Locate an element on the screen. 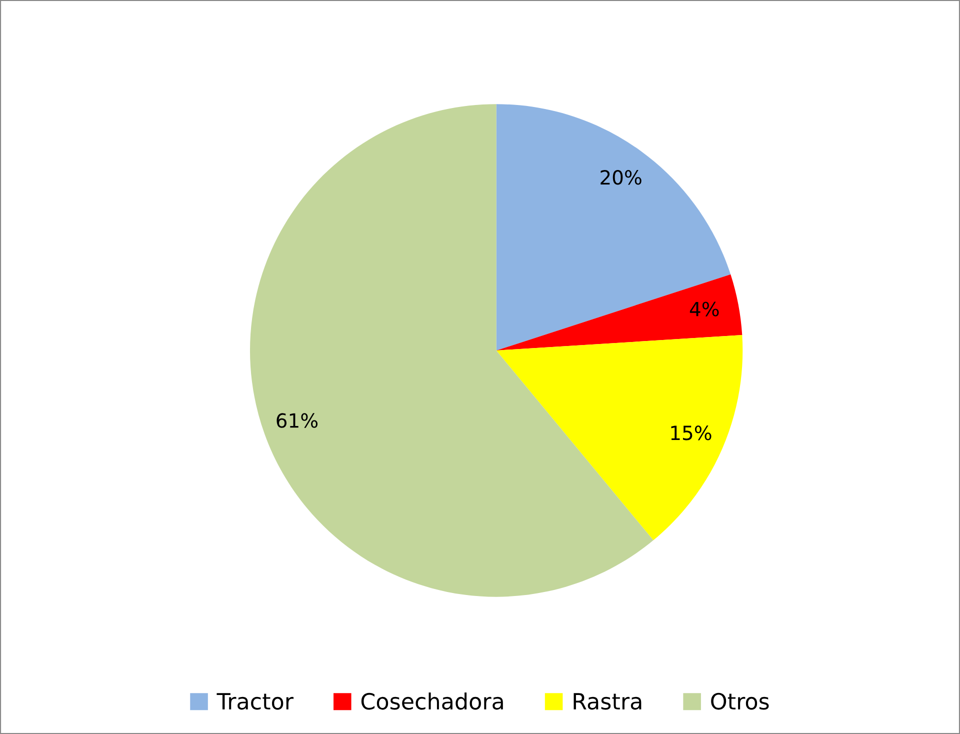  data-label: 15% is located at coordinates (691, 433).